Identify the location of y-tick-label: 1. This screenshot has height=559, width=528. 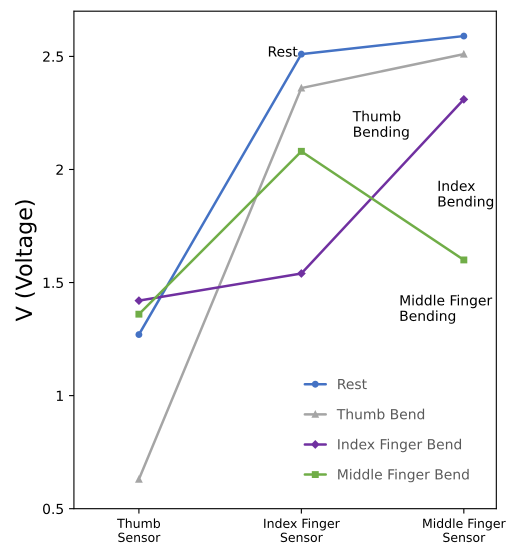
(59, 395).